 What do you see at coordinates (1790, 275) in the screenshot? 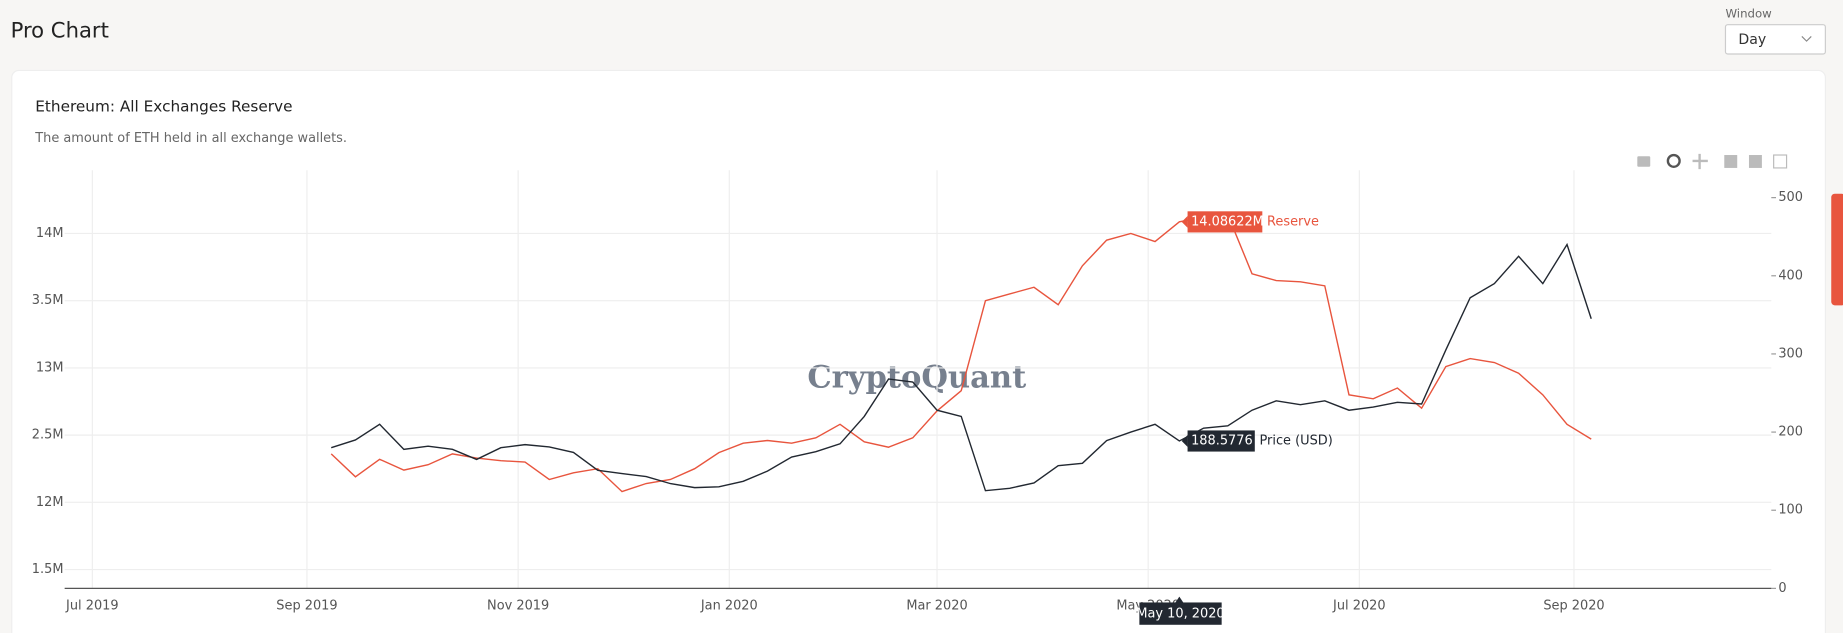
I see `y2-tick-label: 400` at bounding box center [1790, 275].